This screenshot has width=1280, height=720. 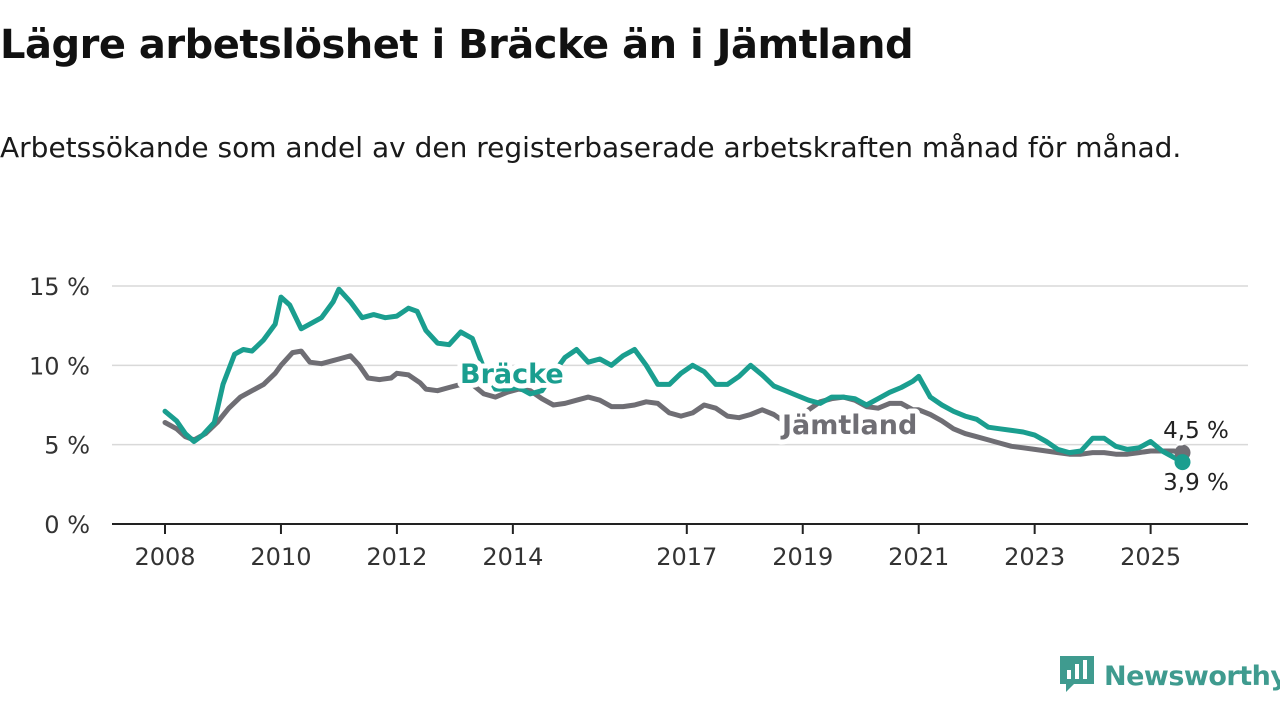 I want to click on x-axis-ticks: 2008 2010 2012 2014 2017 2019 2021 2023 2025, so click(x=657, y=547).